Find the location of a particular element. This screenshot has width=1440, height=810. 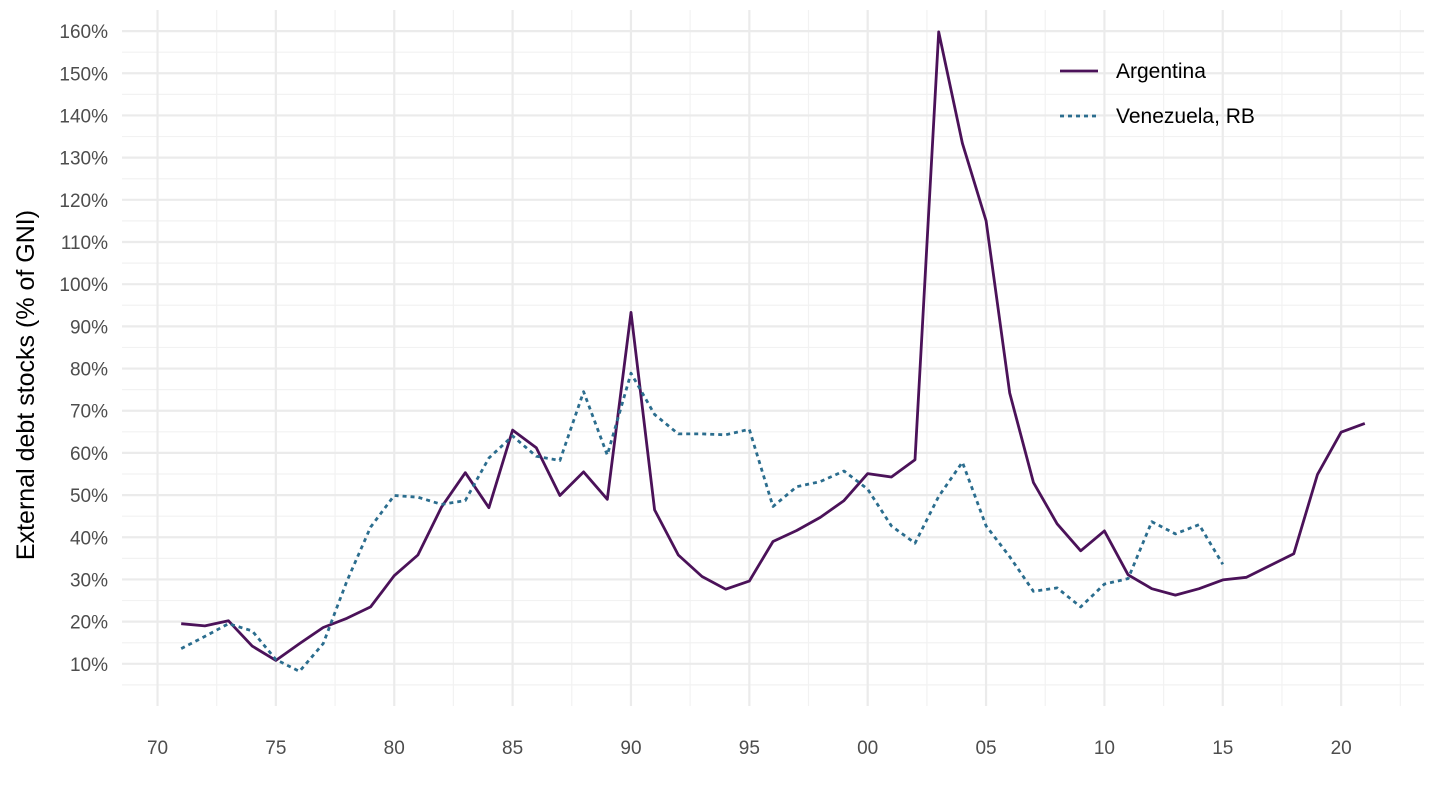

y-axis-title: External debt stocks (% of GNI) is located at coordinates (26, 385).